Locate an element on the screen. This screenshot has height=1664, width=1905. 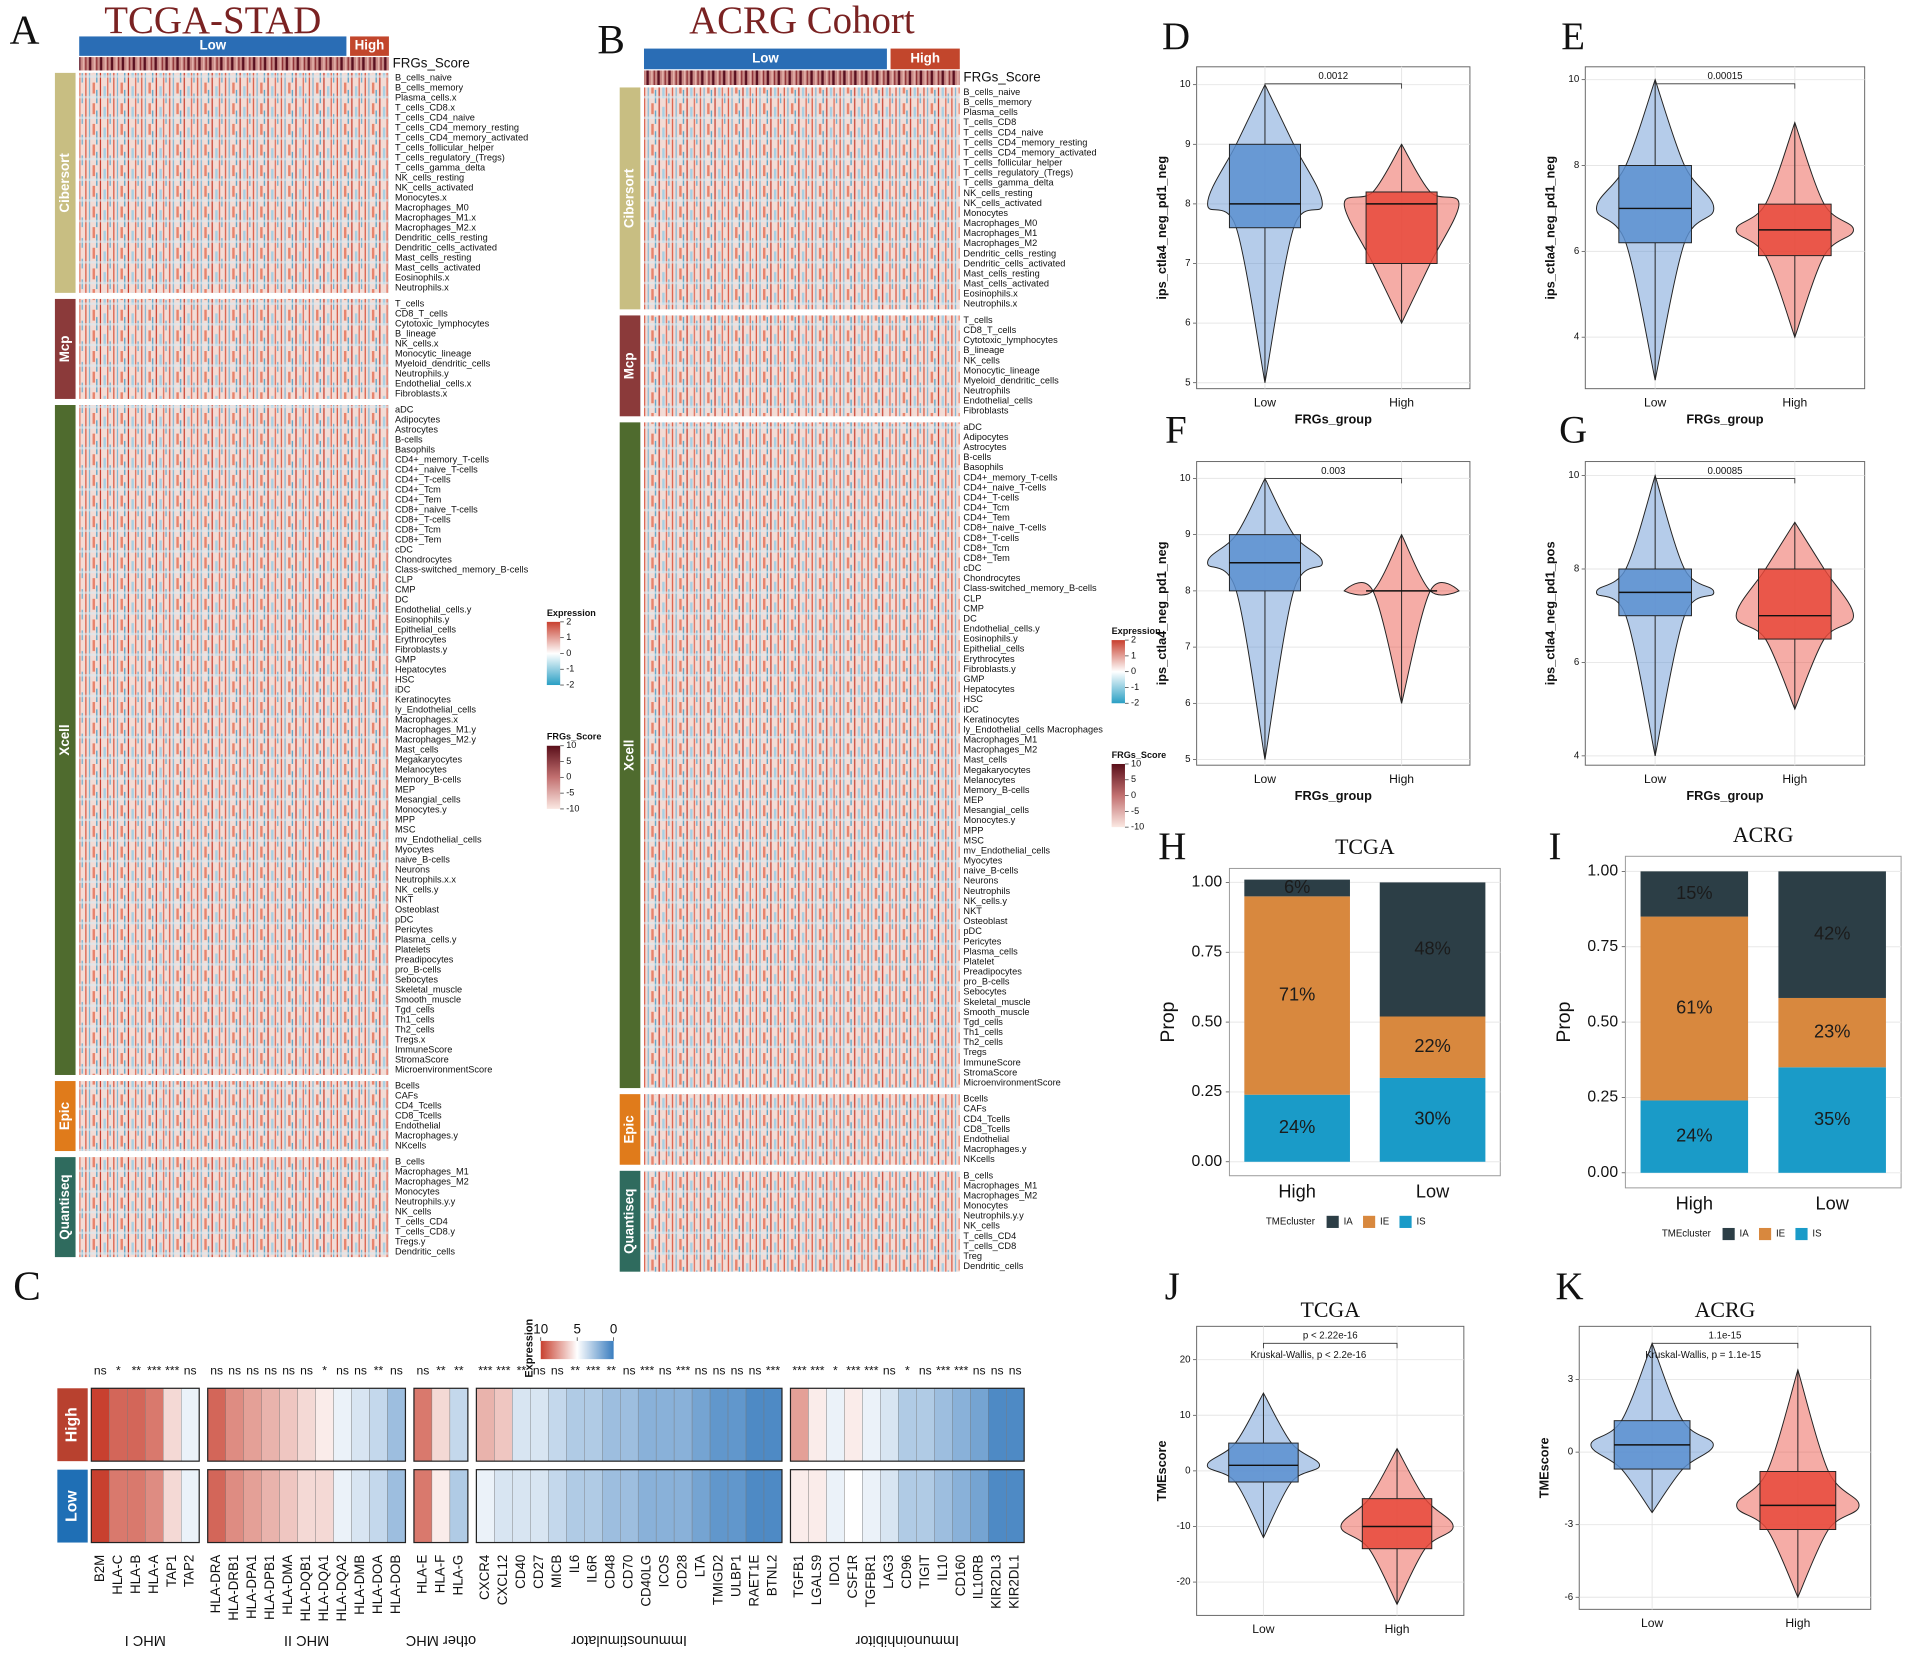
column-label: HLA-DQA2 is located at coordinates (341, 1588).